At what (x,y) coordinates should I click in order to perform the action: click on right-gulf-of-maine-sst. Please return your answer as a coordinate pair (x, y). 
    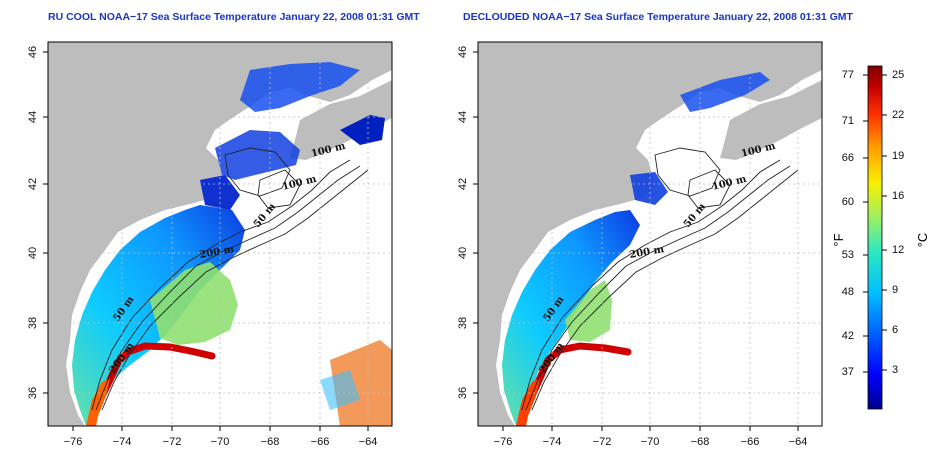
    Looking at the image, I should click on (649, 188).